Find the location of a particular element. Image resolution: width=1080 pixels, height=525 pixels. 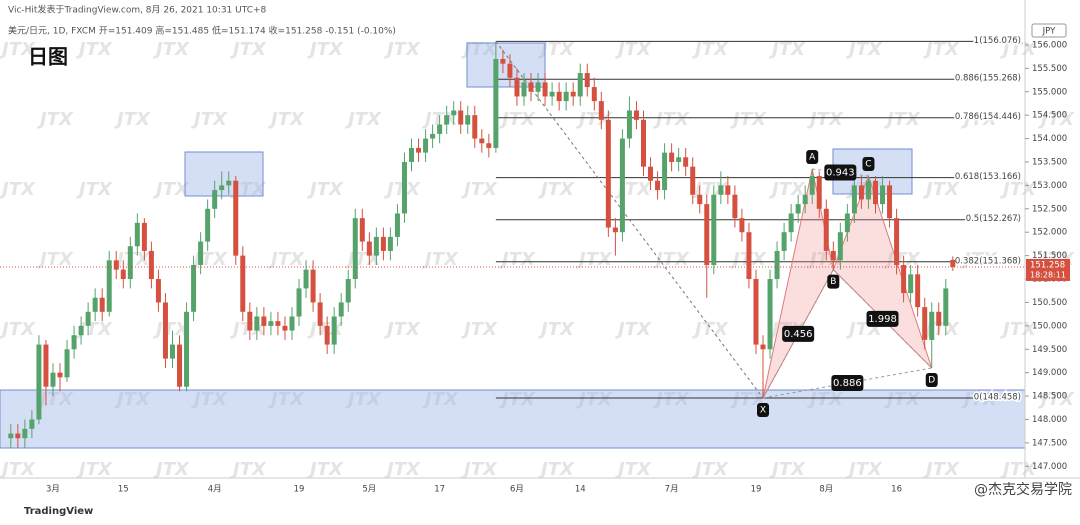

fib-label: 0.382(151.368) is located at coordinates (988, 261).